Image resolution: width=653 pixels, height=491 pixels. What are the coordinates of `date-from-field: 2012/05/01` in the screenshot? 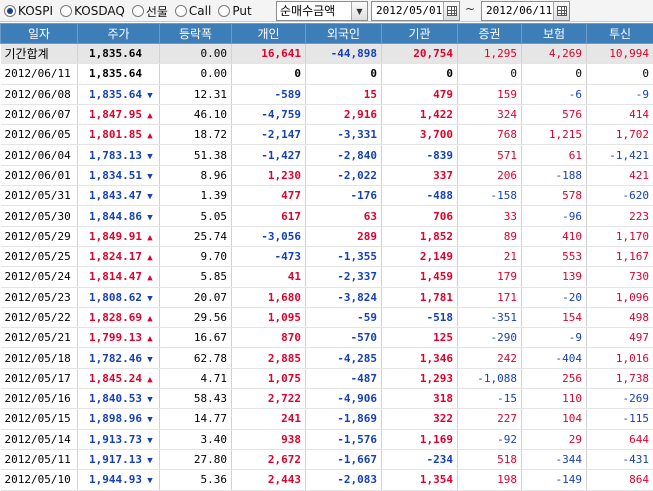 It's located at (415, 11).